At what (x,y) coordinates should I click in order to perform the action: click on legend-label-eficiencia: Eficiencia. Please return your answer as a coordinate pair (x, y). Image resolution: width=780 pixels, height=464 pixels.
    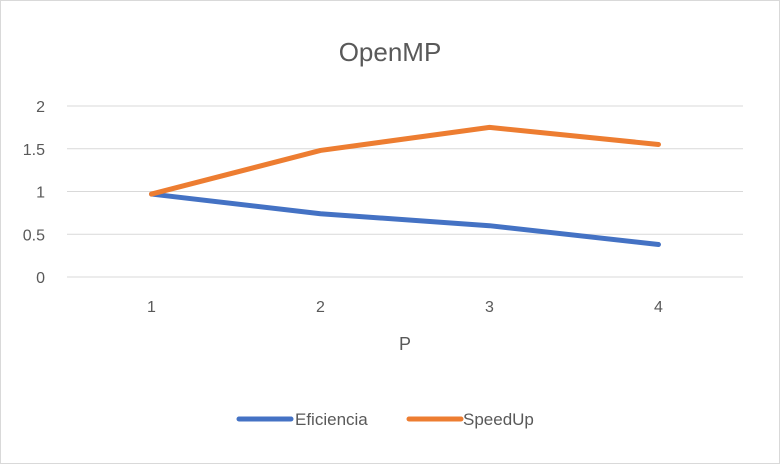
    Looking at the image, I should click on (331, 419).